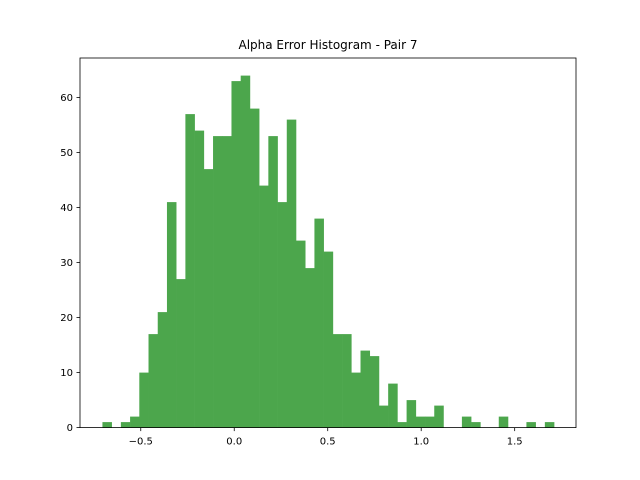  I want to click on x-tick-label: 1.0, so click(421, 442).